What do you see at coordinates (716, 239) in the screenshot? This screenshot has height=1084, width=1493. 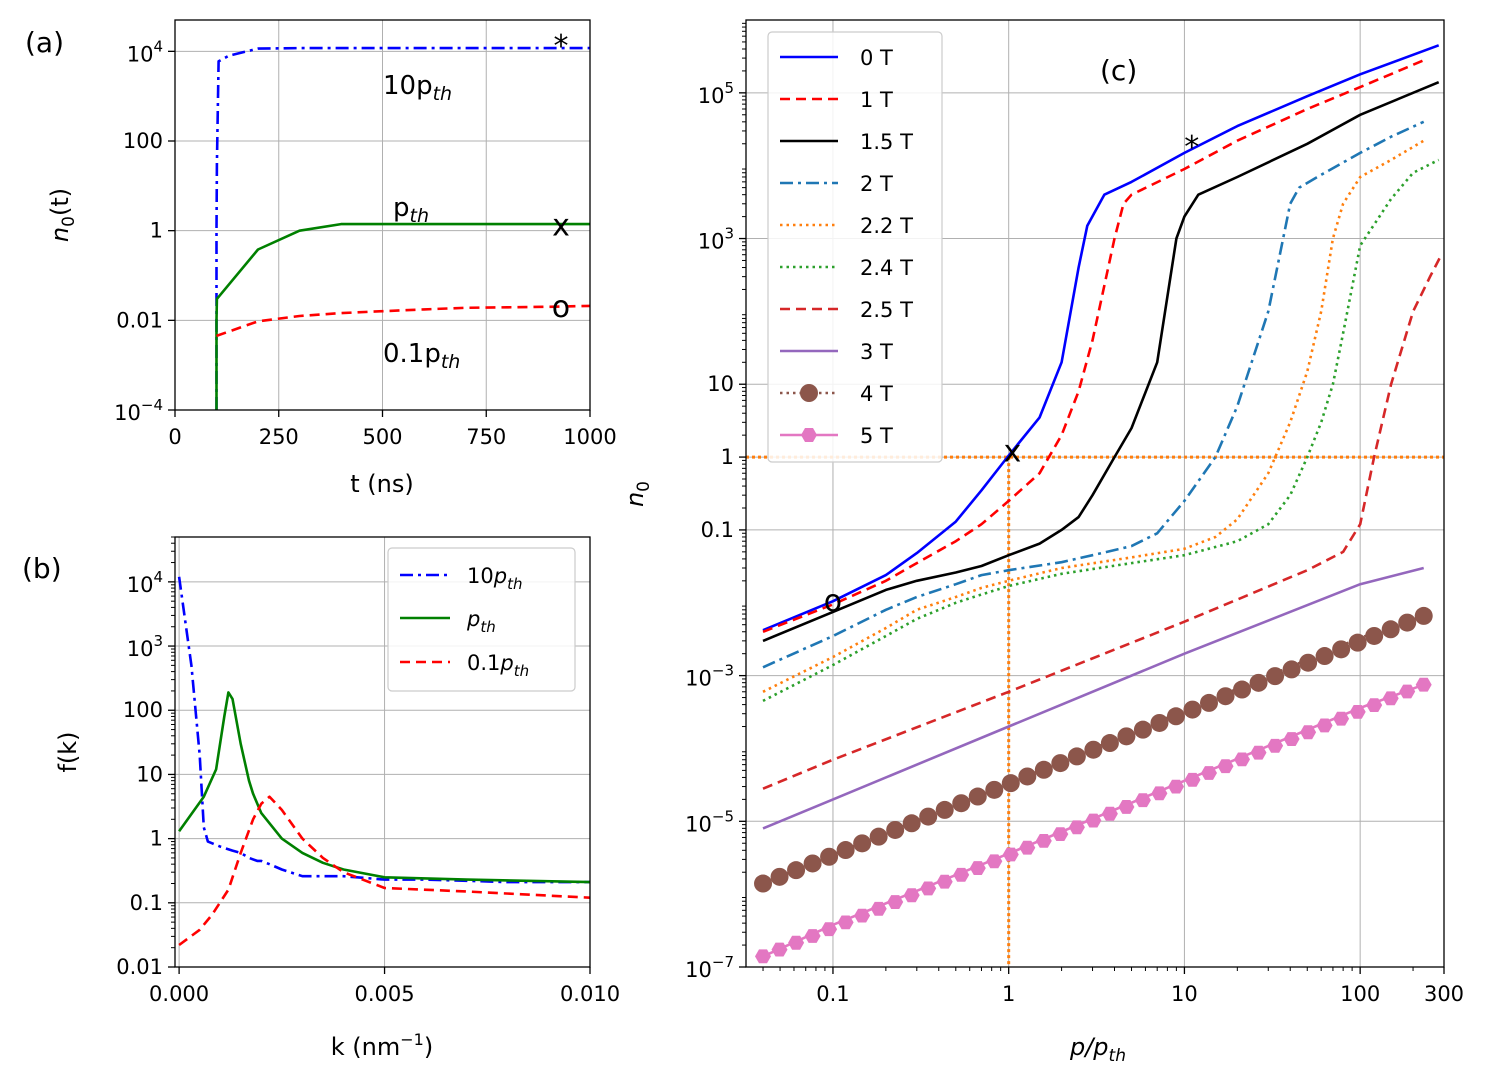 I see `y-tick-label: 10³` at bounding box center [716, 239].